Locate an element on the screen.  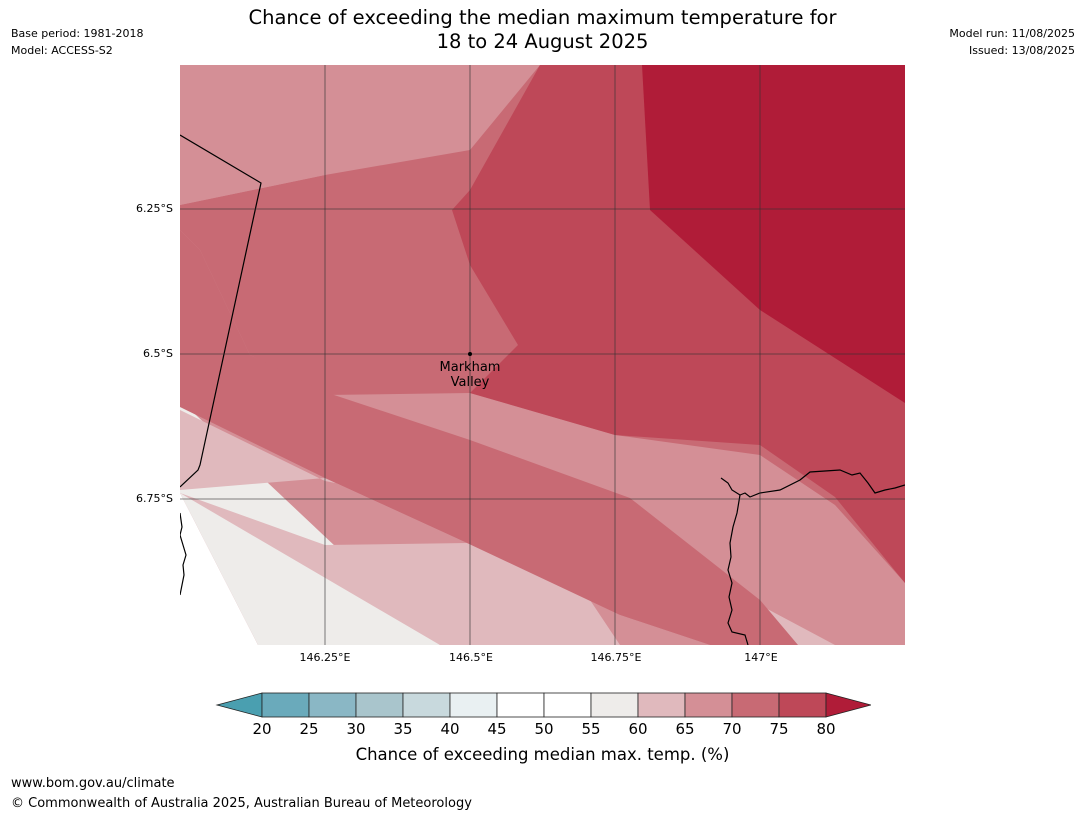
model-run-text: Model run: 11/08/2025 is located at coordinates (1012, 33).